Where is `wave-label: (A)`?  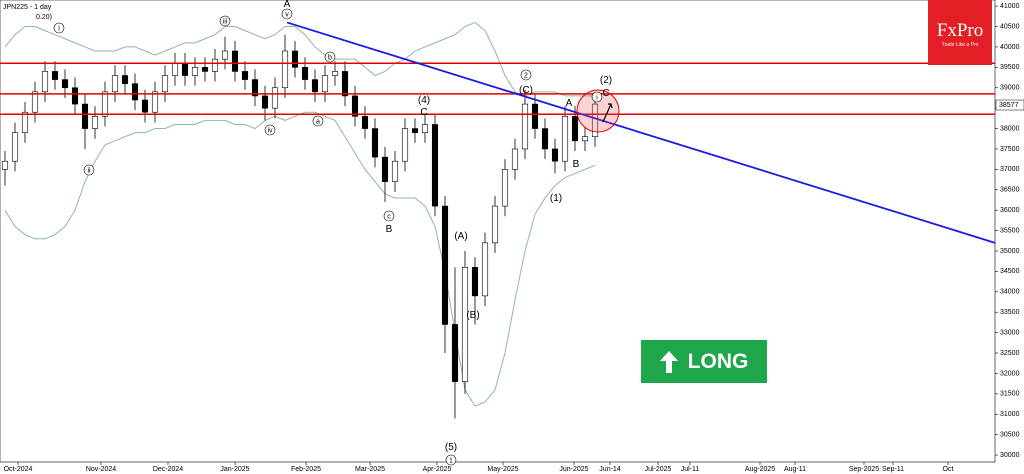 wave-label: (A) is located at coordinates (460, 236).